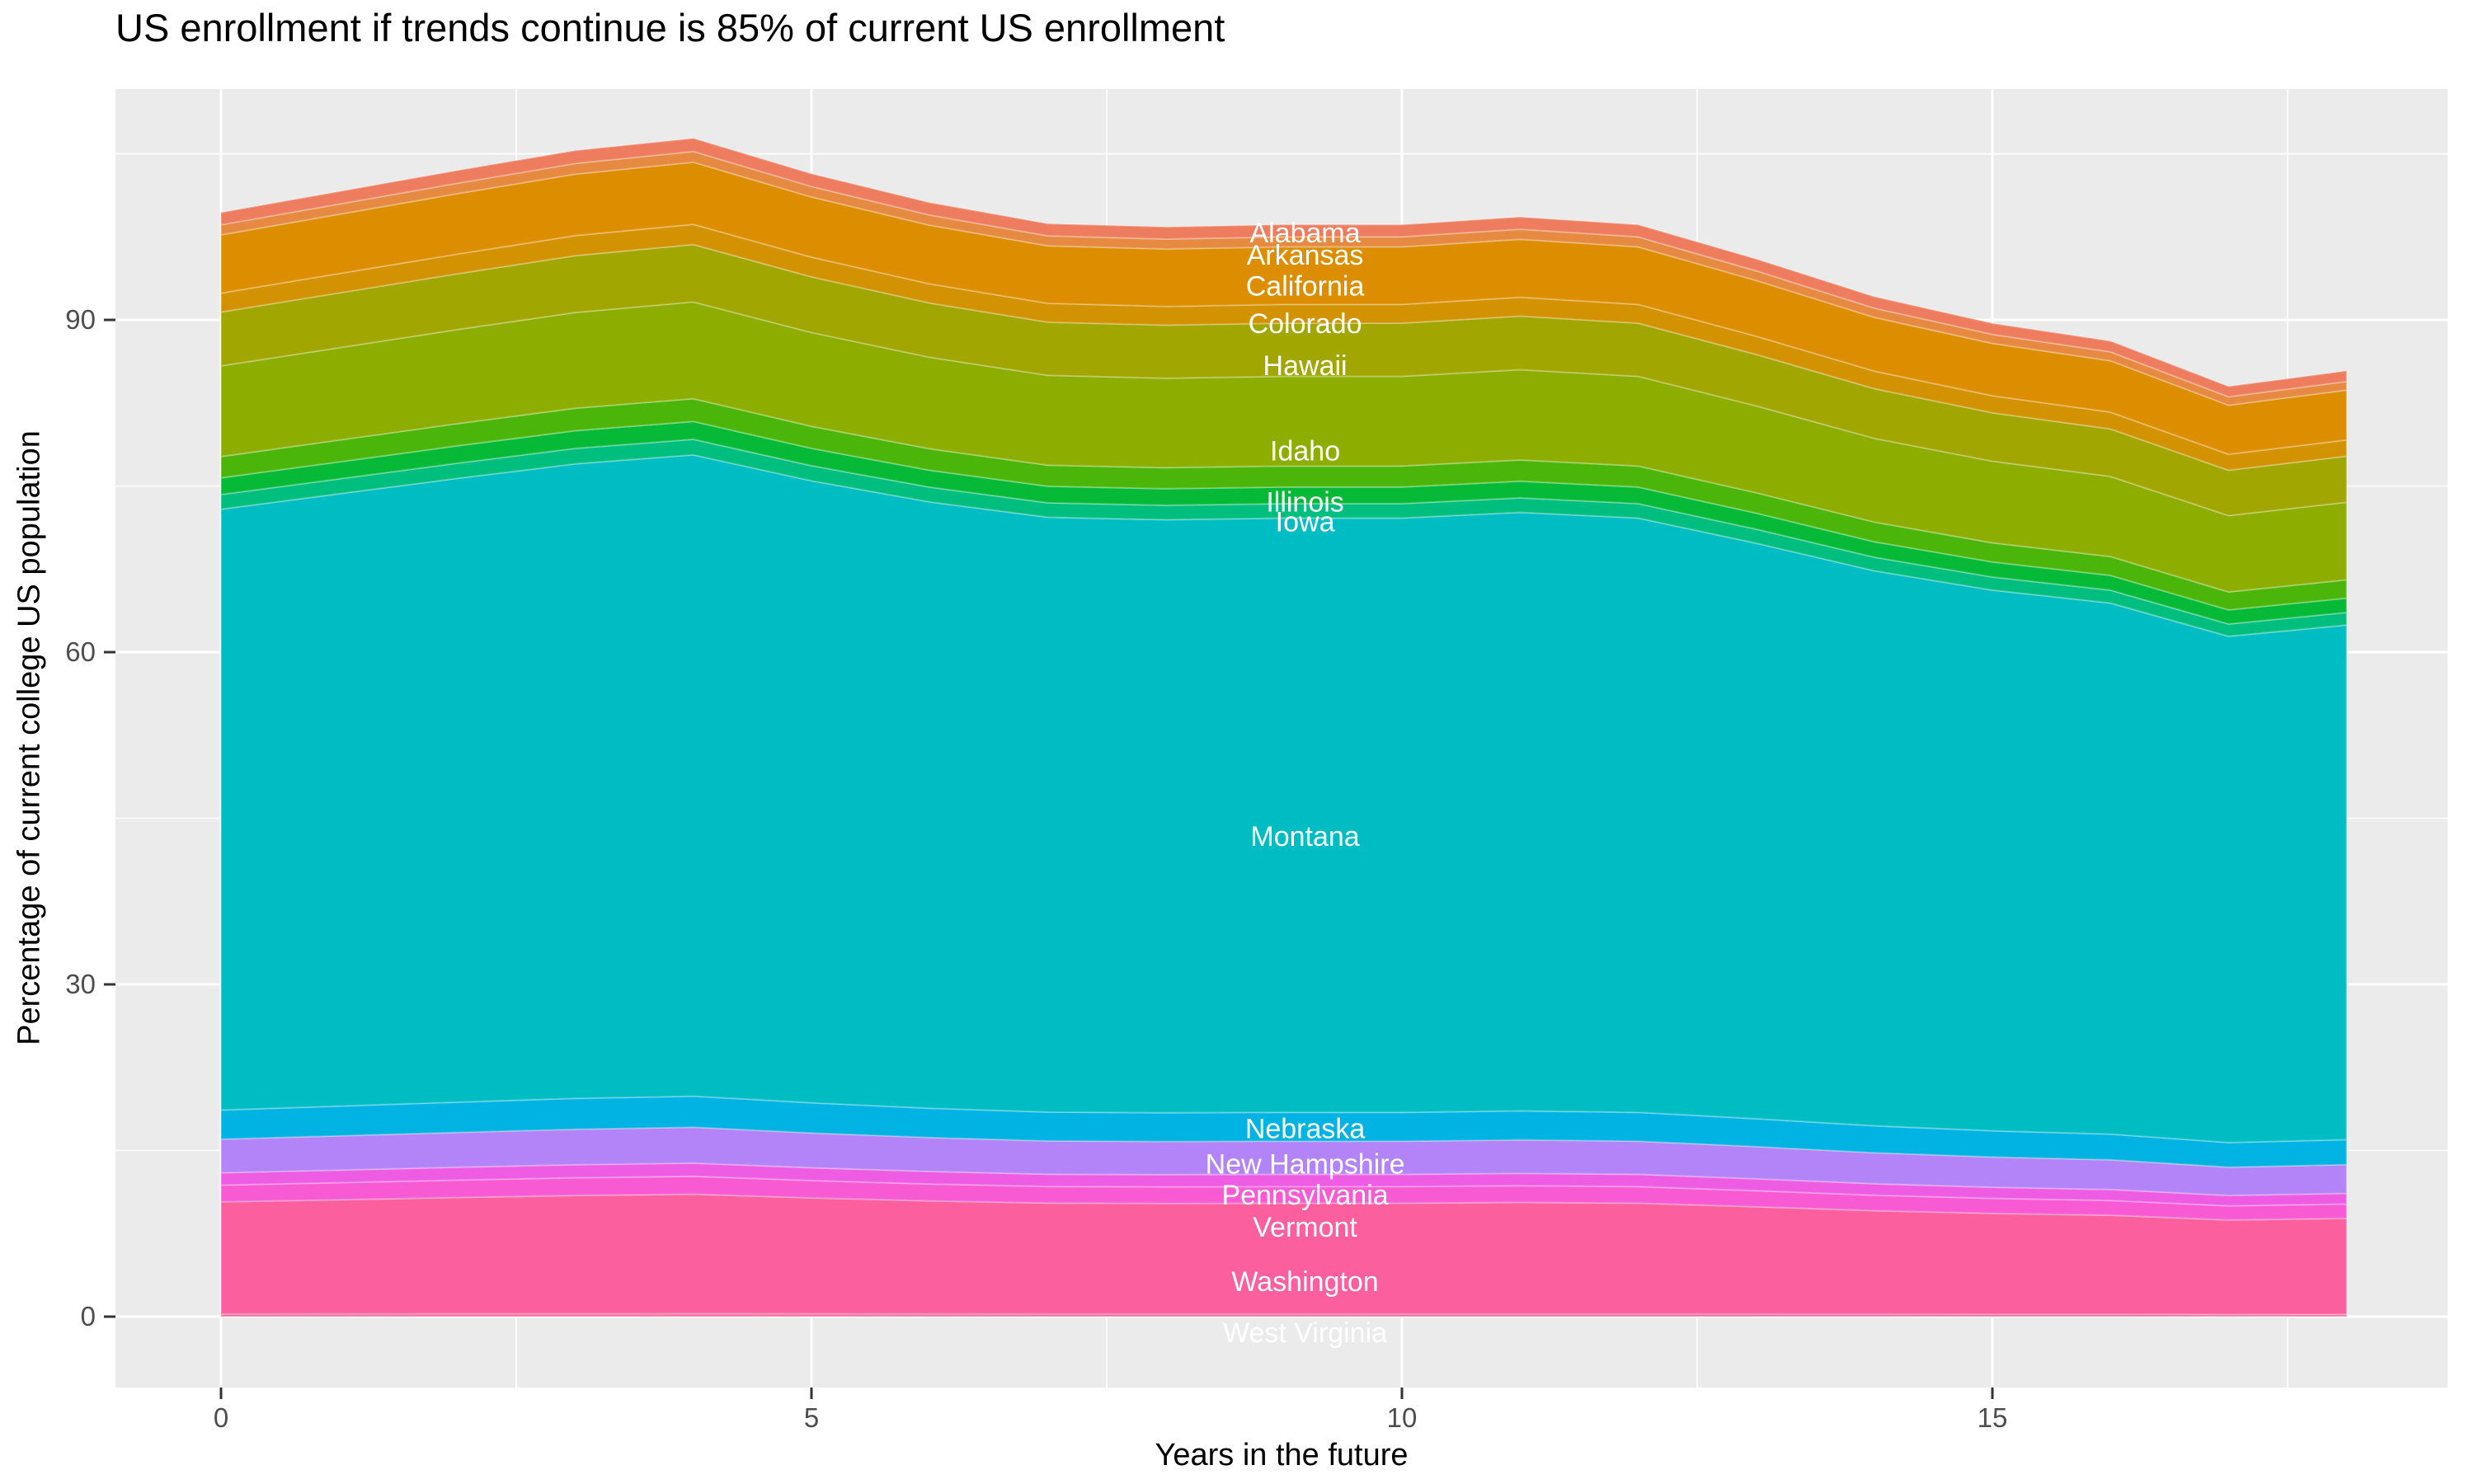 The image size is (2474, 1484). Describe the element at coordinates (1993, 1417) in the screenshot. I see `x-tick-label: 15` at that location.